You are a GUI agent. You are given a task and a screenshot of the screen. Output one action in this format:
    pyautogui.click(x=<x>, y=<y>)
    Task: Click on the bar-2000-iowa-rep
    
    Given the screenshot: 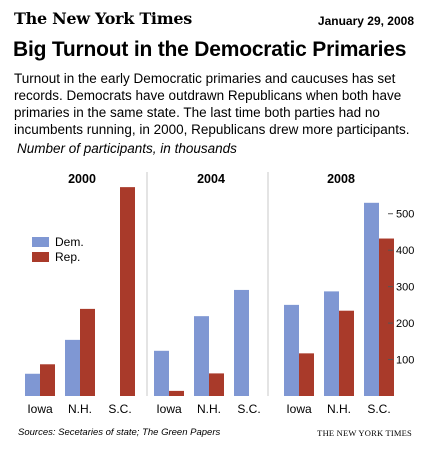 What is the action you would take?
    pyautogui.click(x=47, y=380)
    